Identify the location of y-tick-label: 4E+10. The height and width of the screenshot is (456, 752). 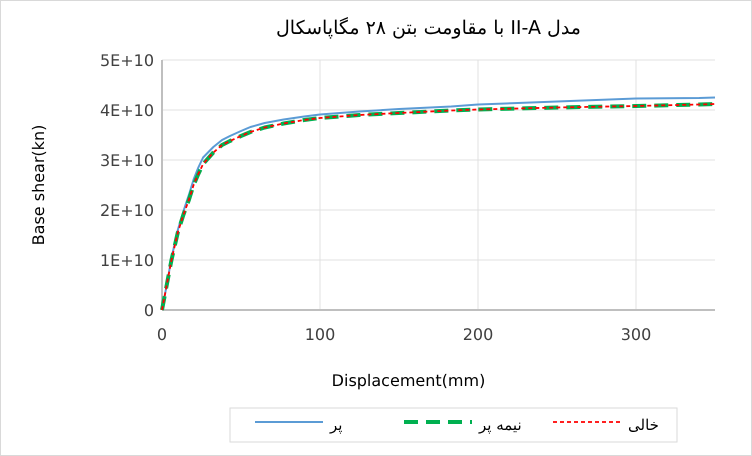
(127, 110).